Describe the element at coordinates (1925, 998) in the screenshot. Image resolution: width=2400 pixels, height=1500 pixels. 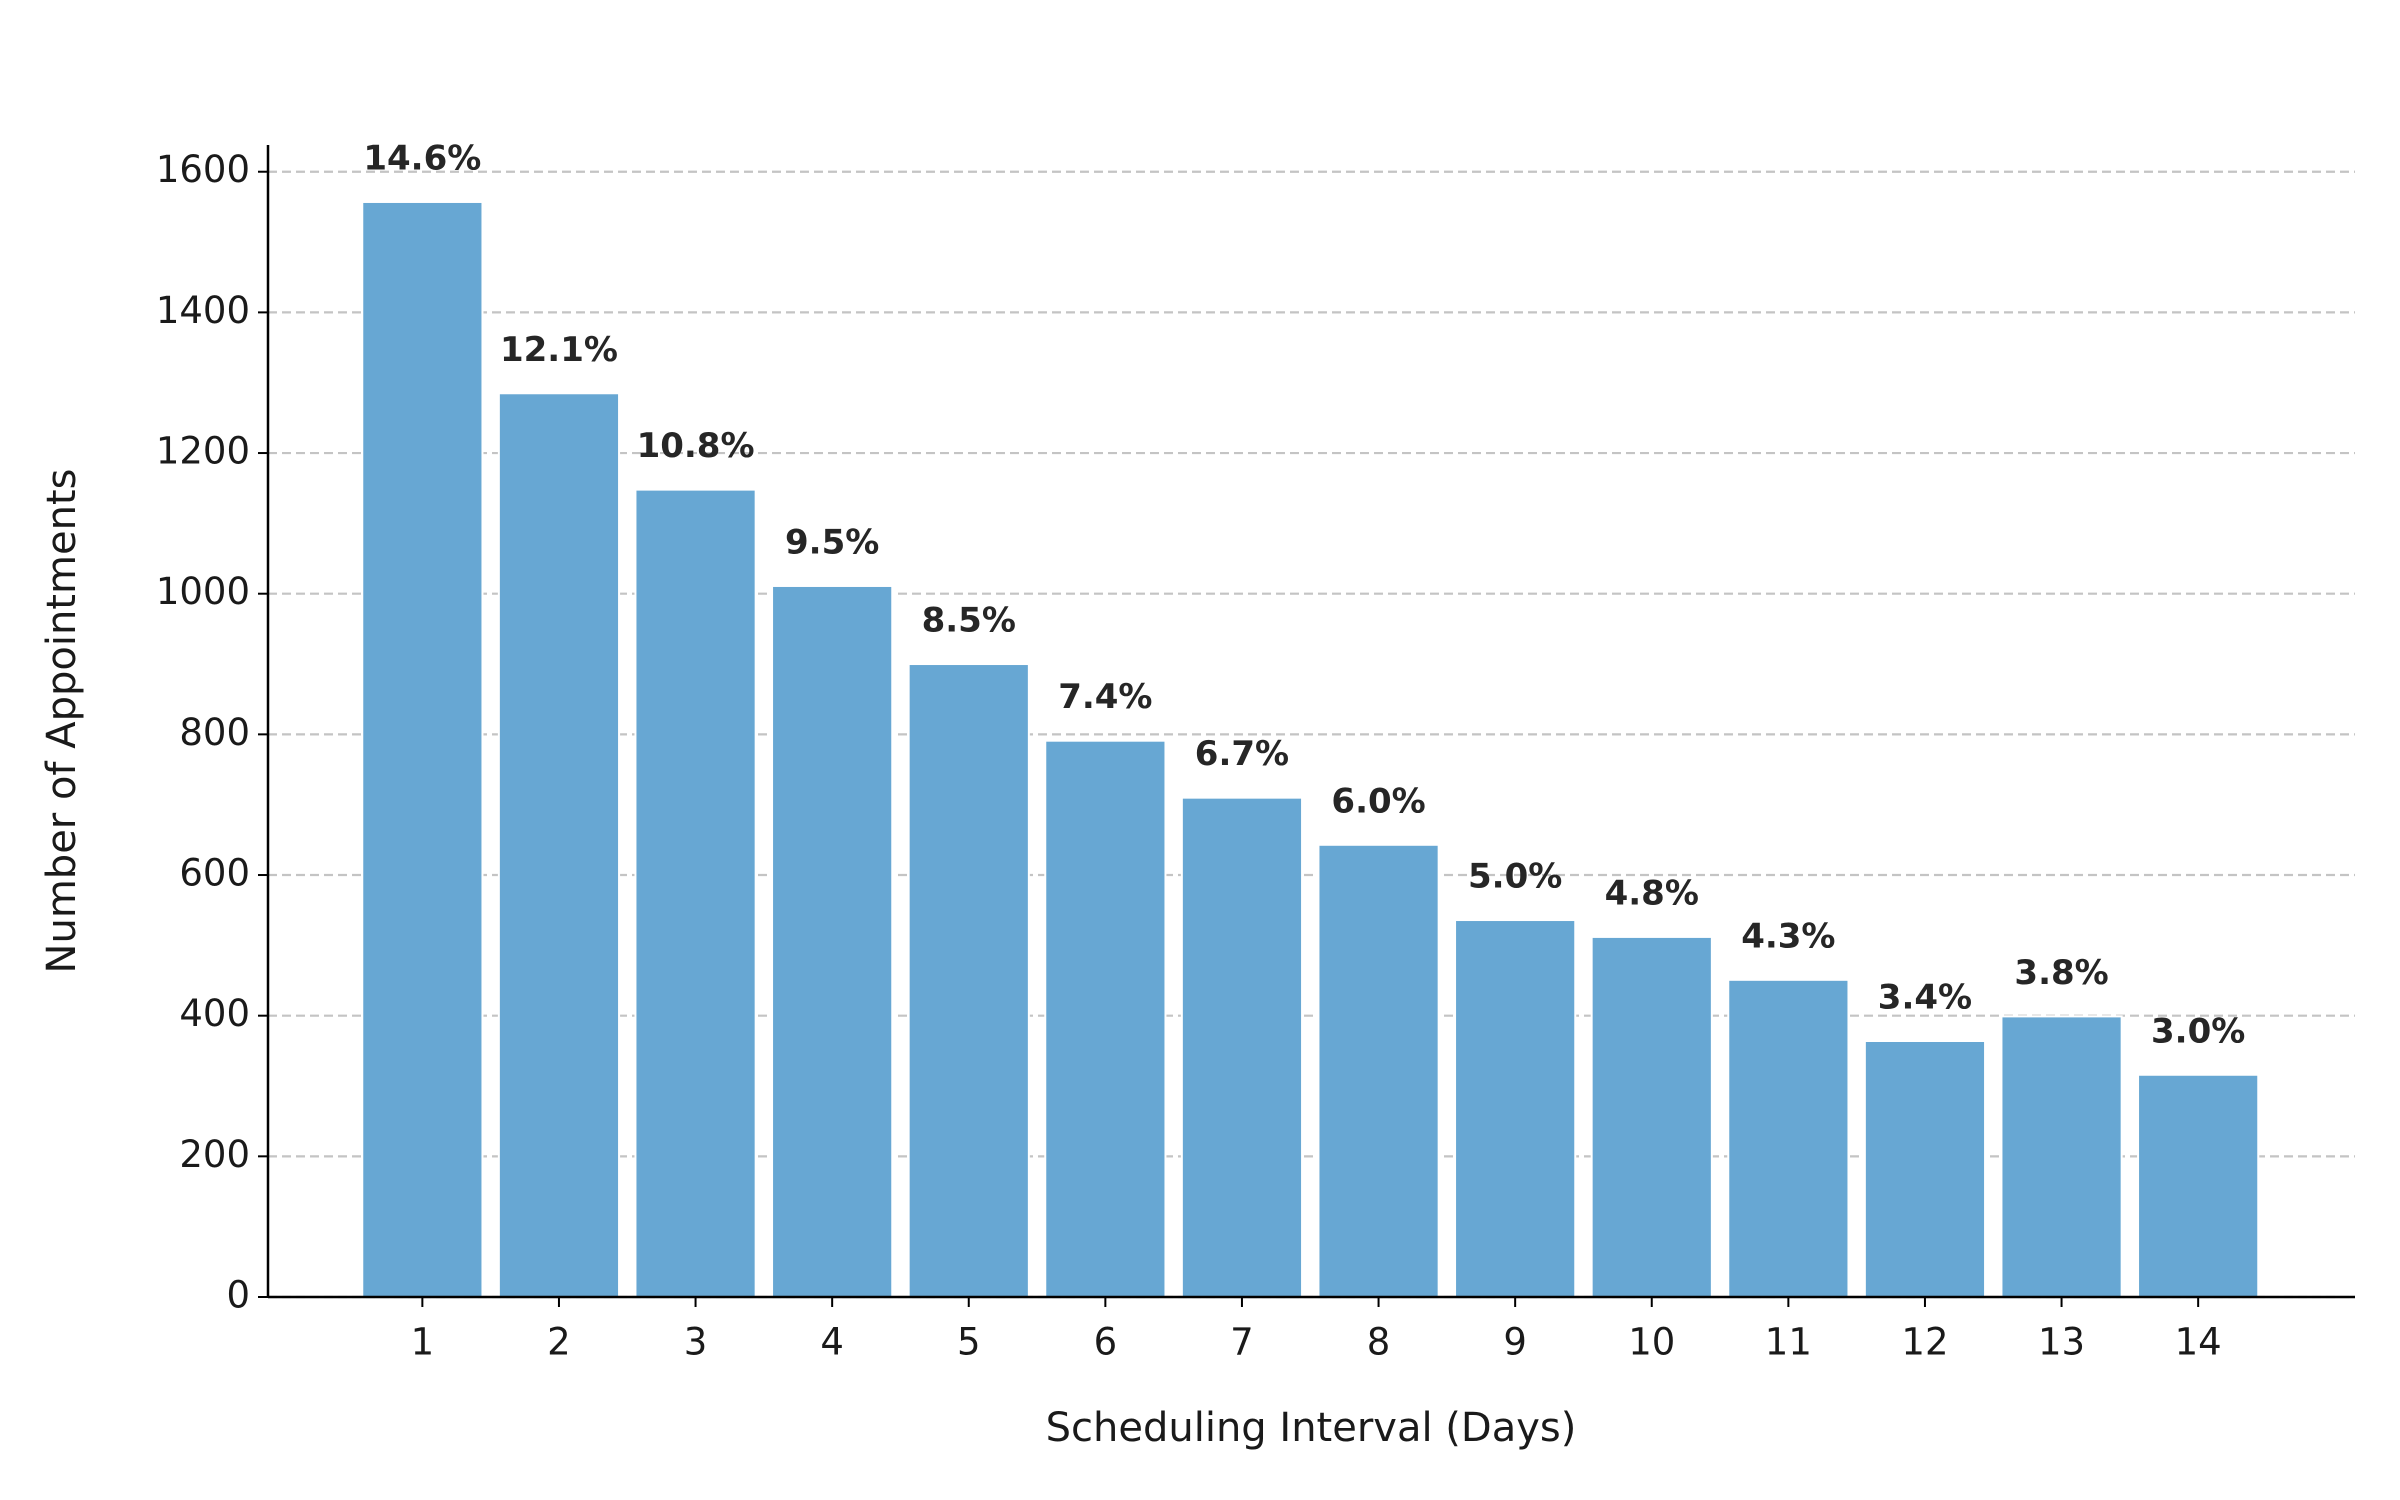
I see `bar-annotation: 3.4%` at that location.